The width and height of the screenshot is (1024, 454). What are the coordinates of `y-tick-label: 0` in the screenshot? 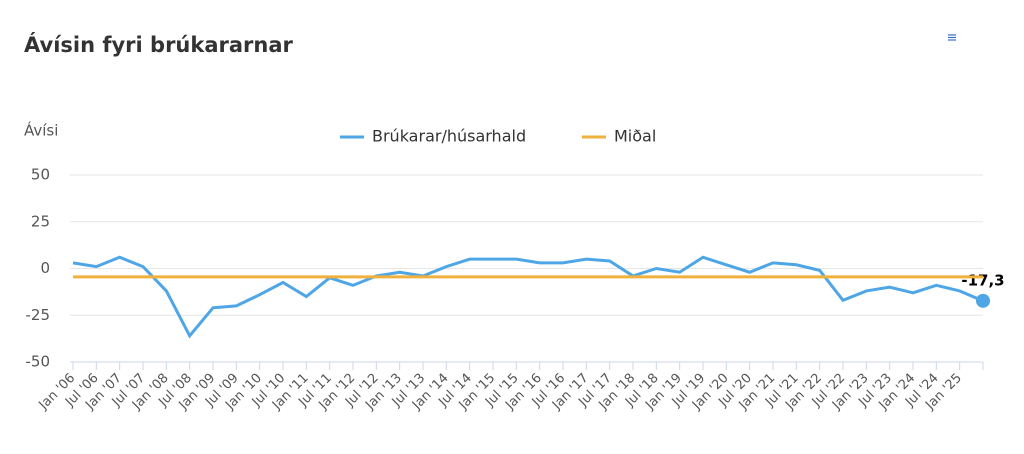 It's located at (45, 268).